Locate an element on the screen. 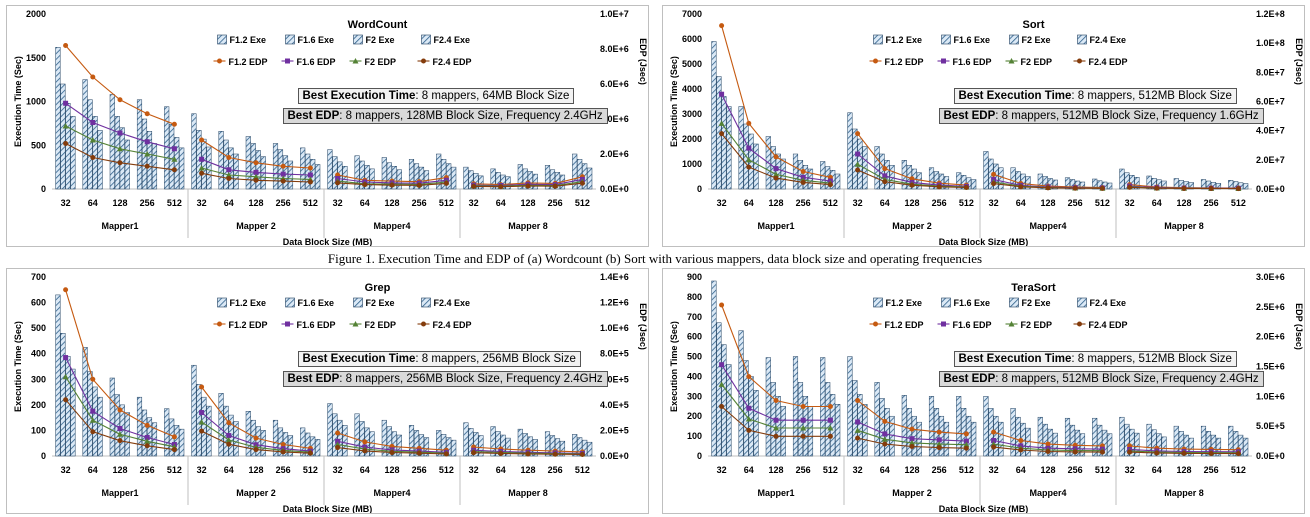 This screenshot has width=1310, height=517. y-tick-label: 5000 is located at coordinates (692, 64).